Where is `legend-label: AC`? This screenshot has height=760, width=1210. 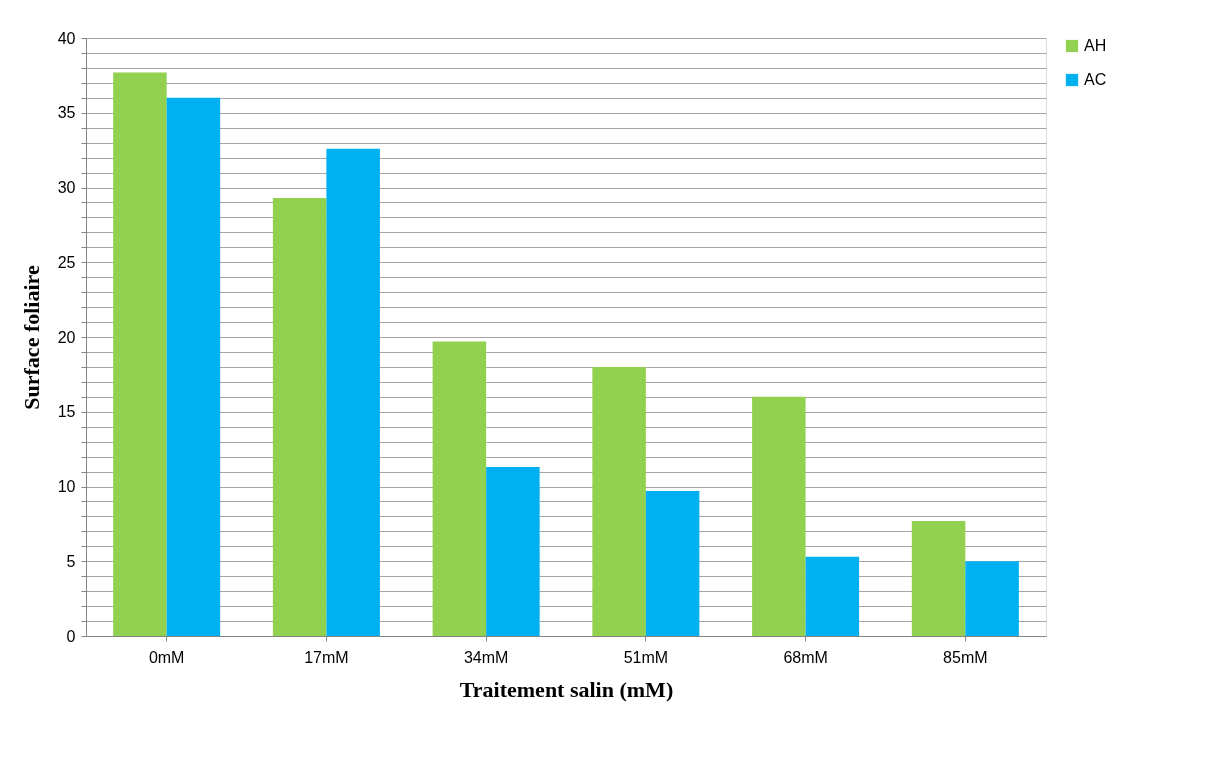 legend-label: AC is located at coordinates (1095, 79).